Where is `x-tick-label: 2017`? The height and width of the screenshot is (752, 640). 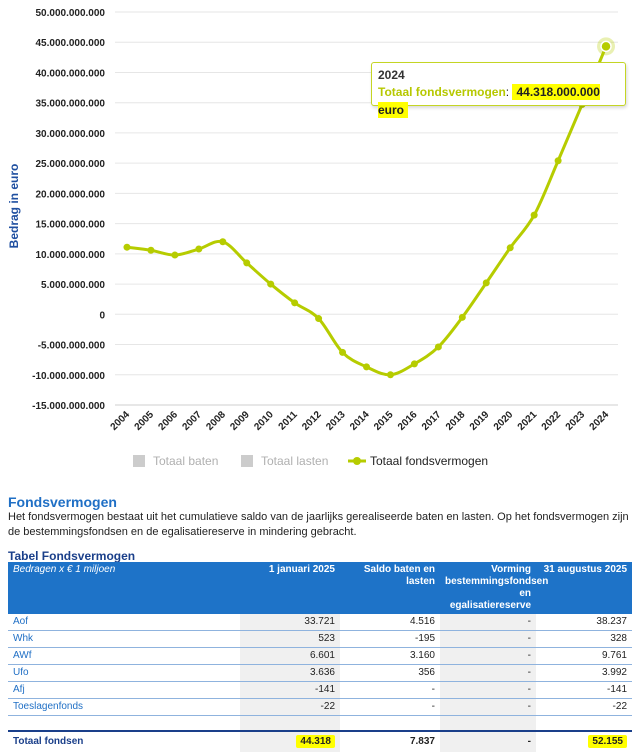
x-tick-label: 2017 is located at coordinates (432, 421).